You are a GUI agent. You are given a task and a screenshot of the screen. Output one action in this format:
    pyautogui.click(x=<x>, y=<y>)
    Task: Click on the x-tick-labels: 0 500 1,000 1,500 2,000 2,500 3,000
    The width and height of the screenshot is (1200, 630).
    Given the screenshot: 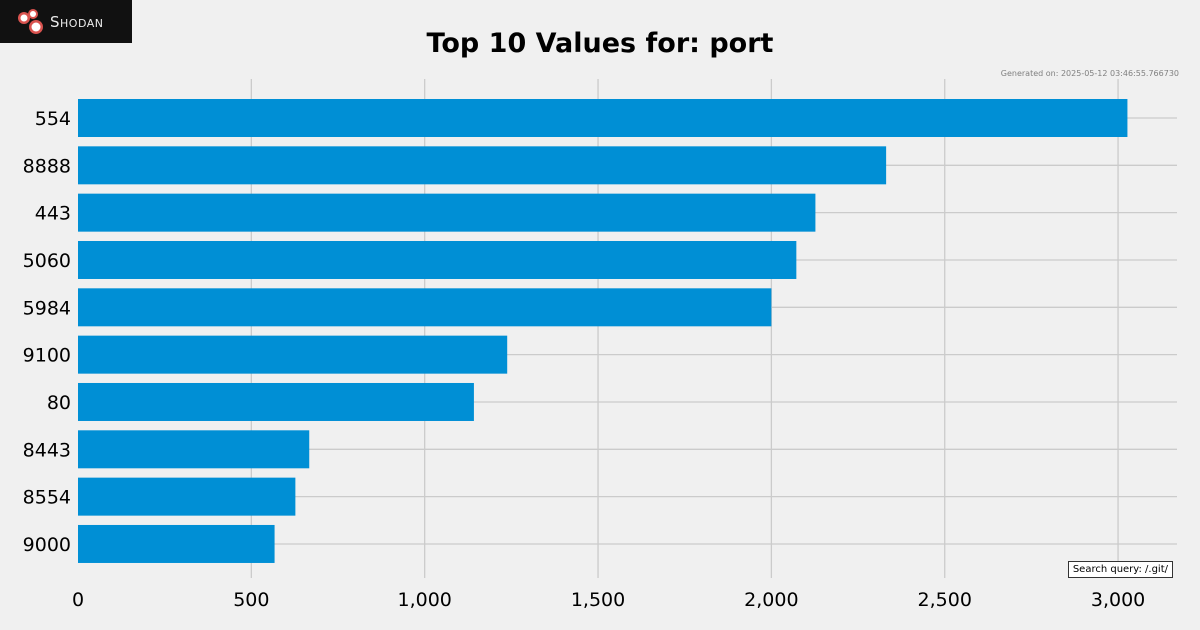 What is the action you would take?
    pyautogui.click(x=608, y=600)
    